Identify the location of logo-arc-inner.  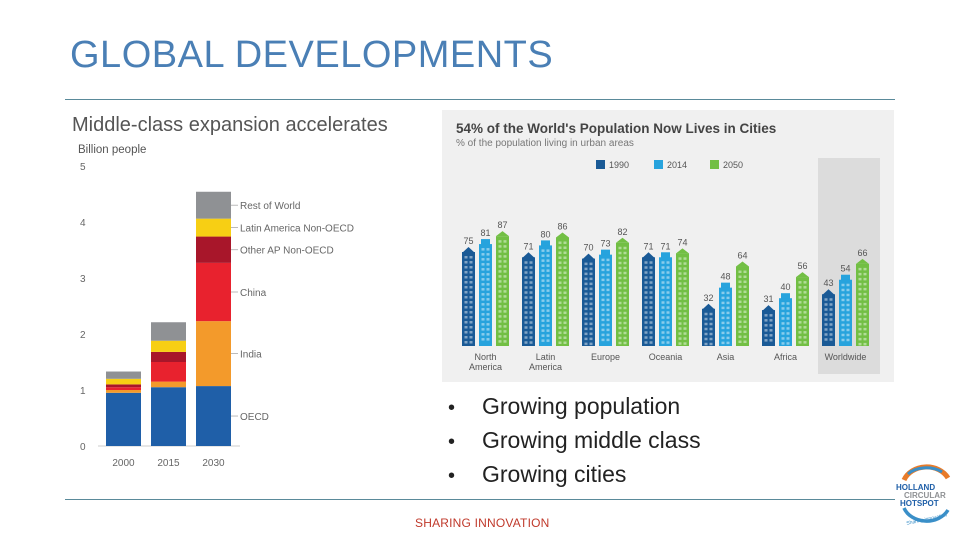
(924, 471).